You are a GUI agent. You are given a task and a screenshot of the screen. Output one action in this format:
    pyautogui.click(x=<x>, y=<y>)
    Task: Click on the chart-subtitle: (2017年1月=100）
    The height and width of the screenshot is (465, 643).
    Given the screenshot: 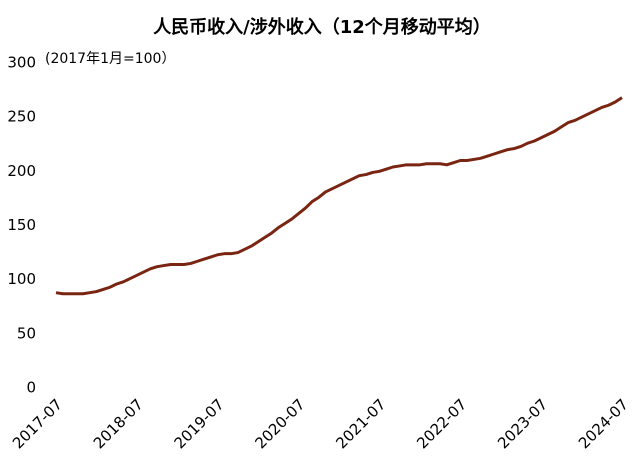 What is the action you would take?
    pyautogui.click(x=110, y=59)
    